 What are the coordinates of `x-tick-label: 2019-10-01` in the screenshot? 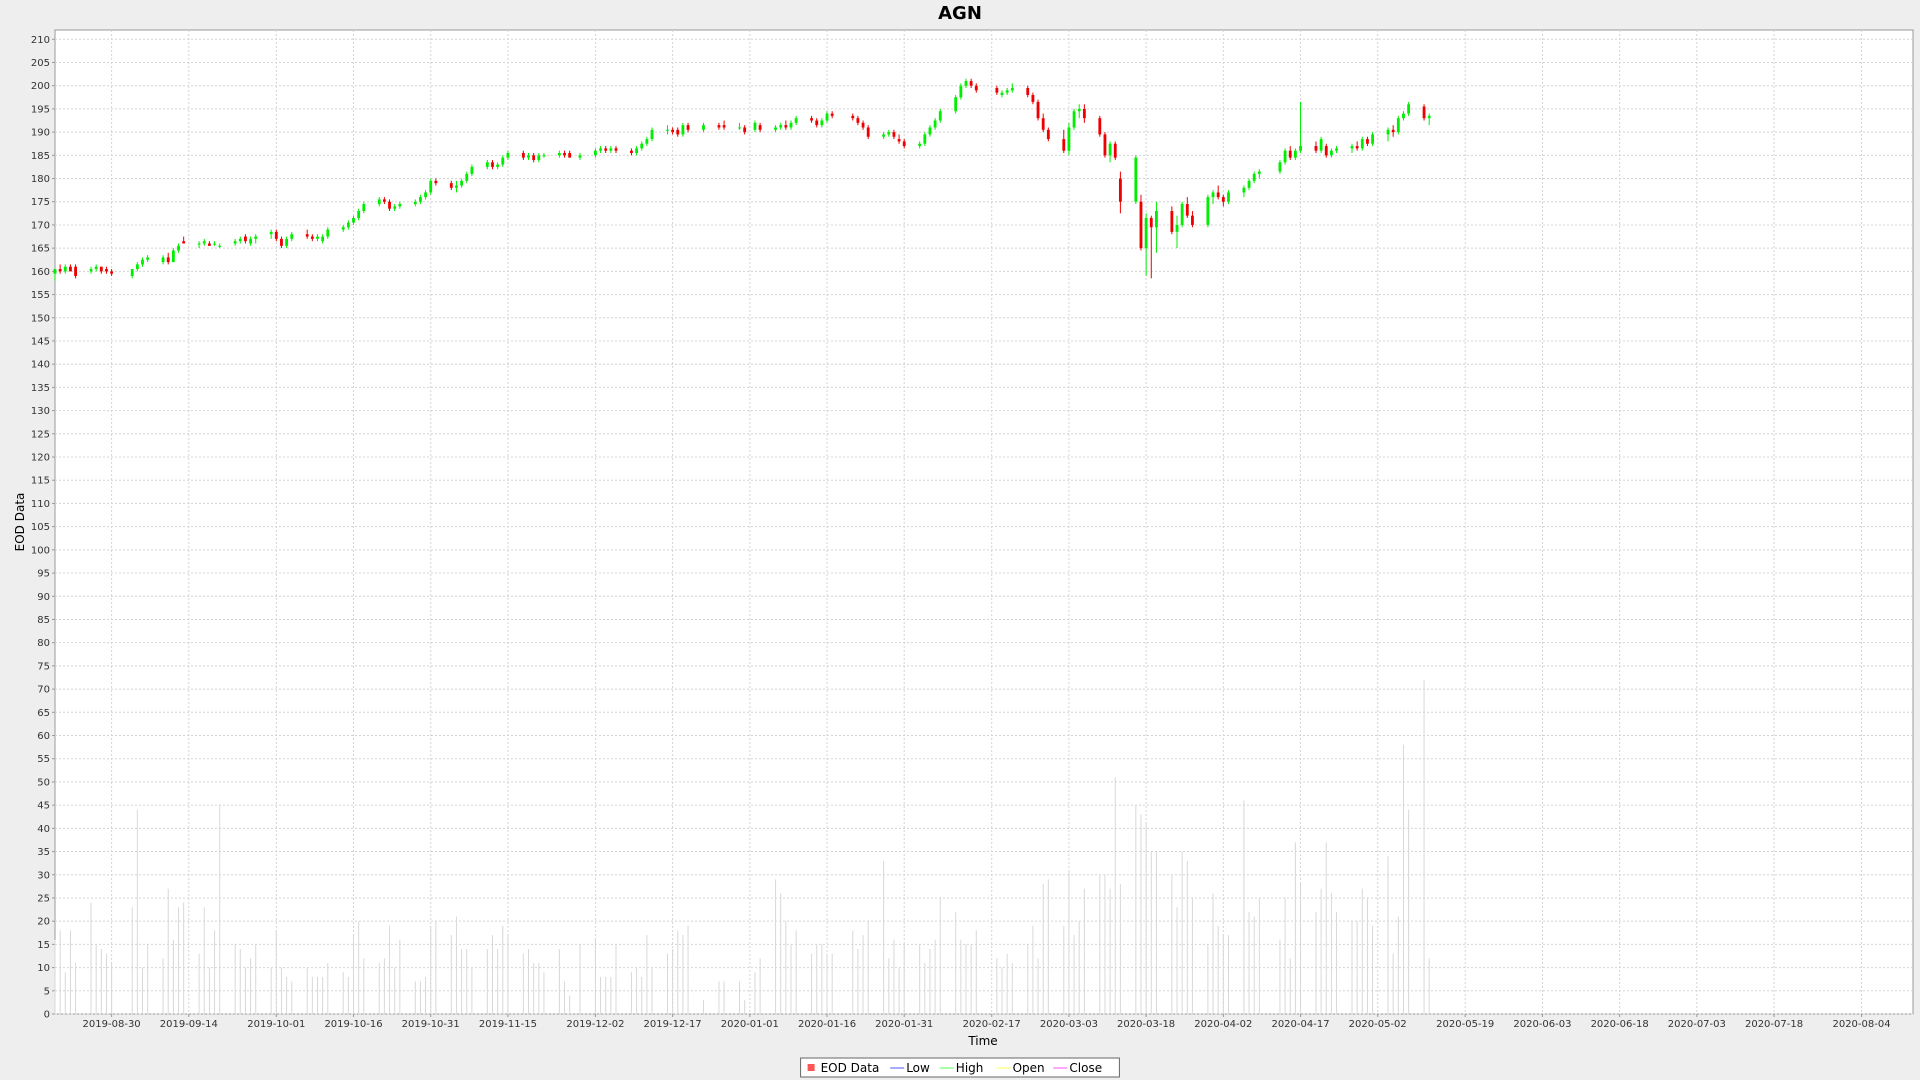 It's located at (276, 1024).